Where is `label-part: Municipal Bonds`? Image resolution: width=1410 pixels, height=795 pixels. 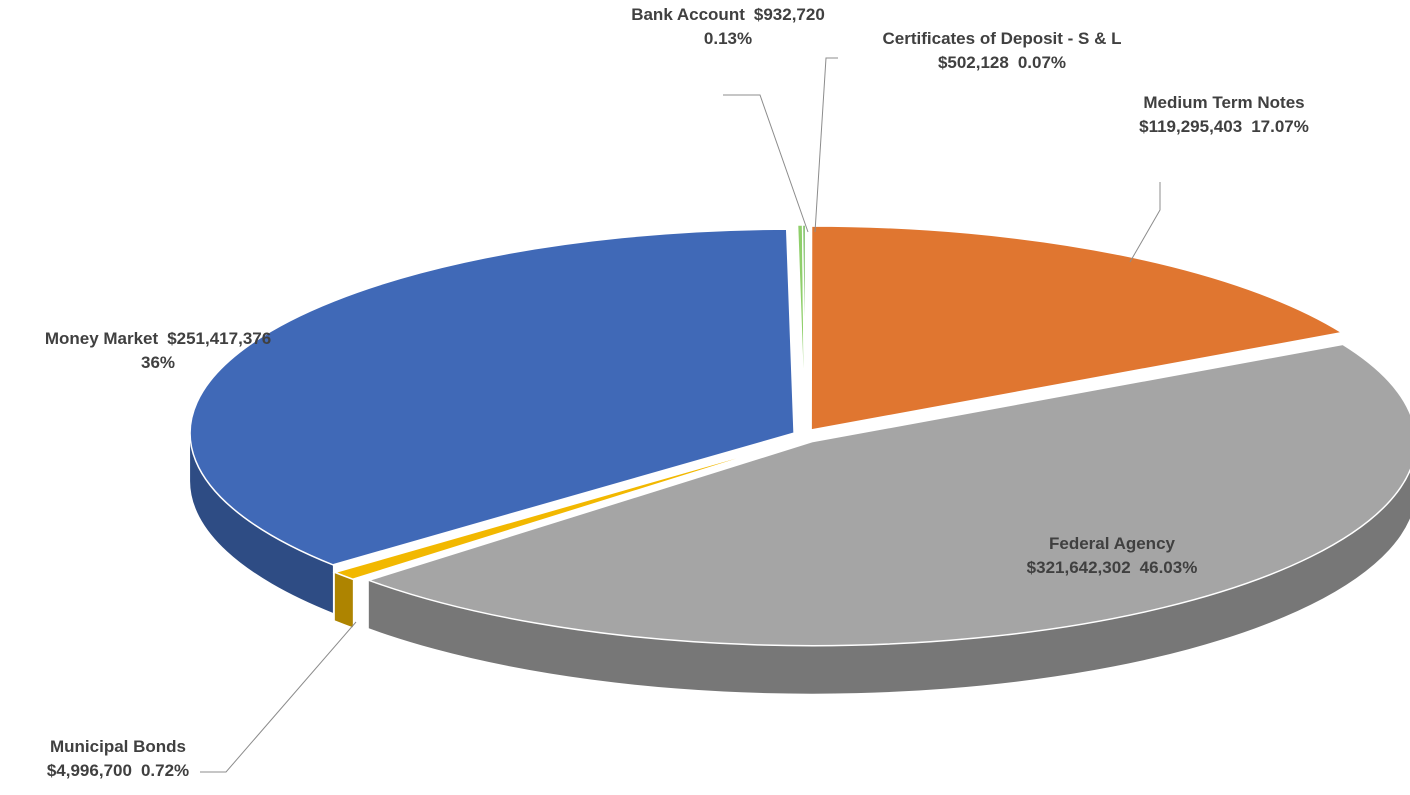
label-part: Municipal Bonds is located at coordinates (118, 746).